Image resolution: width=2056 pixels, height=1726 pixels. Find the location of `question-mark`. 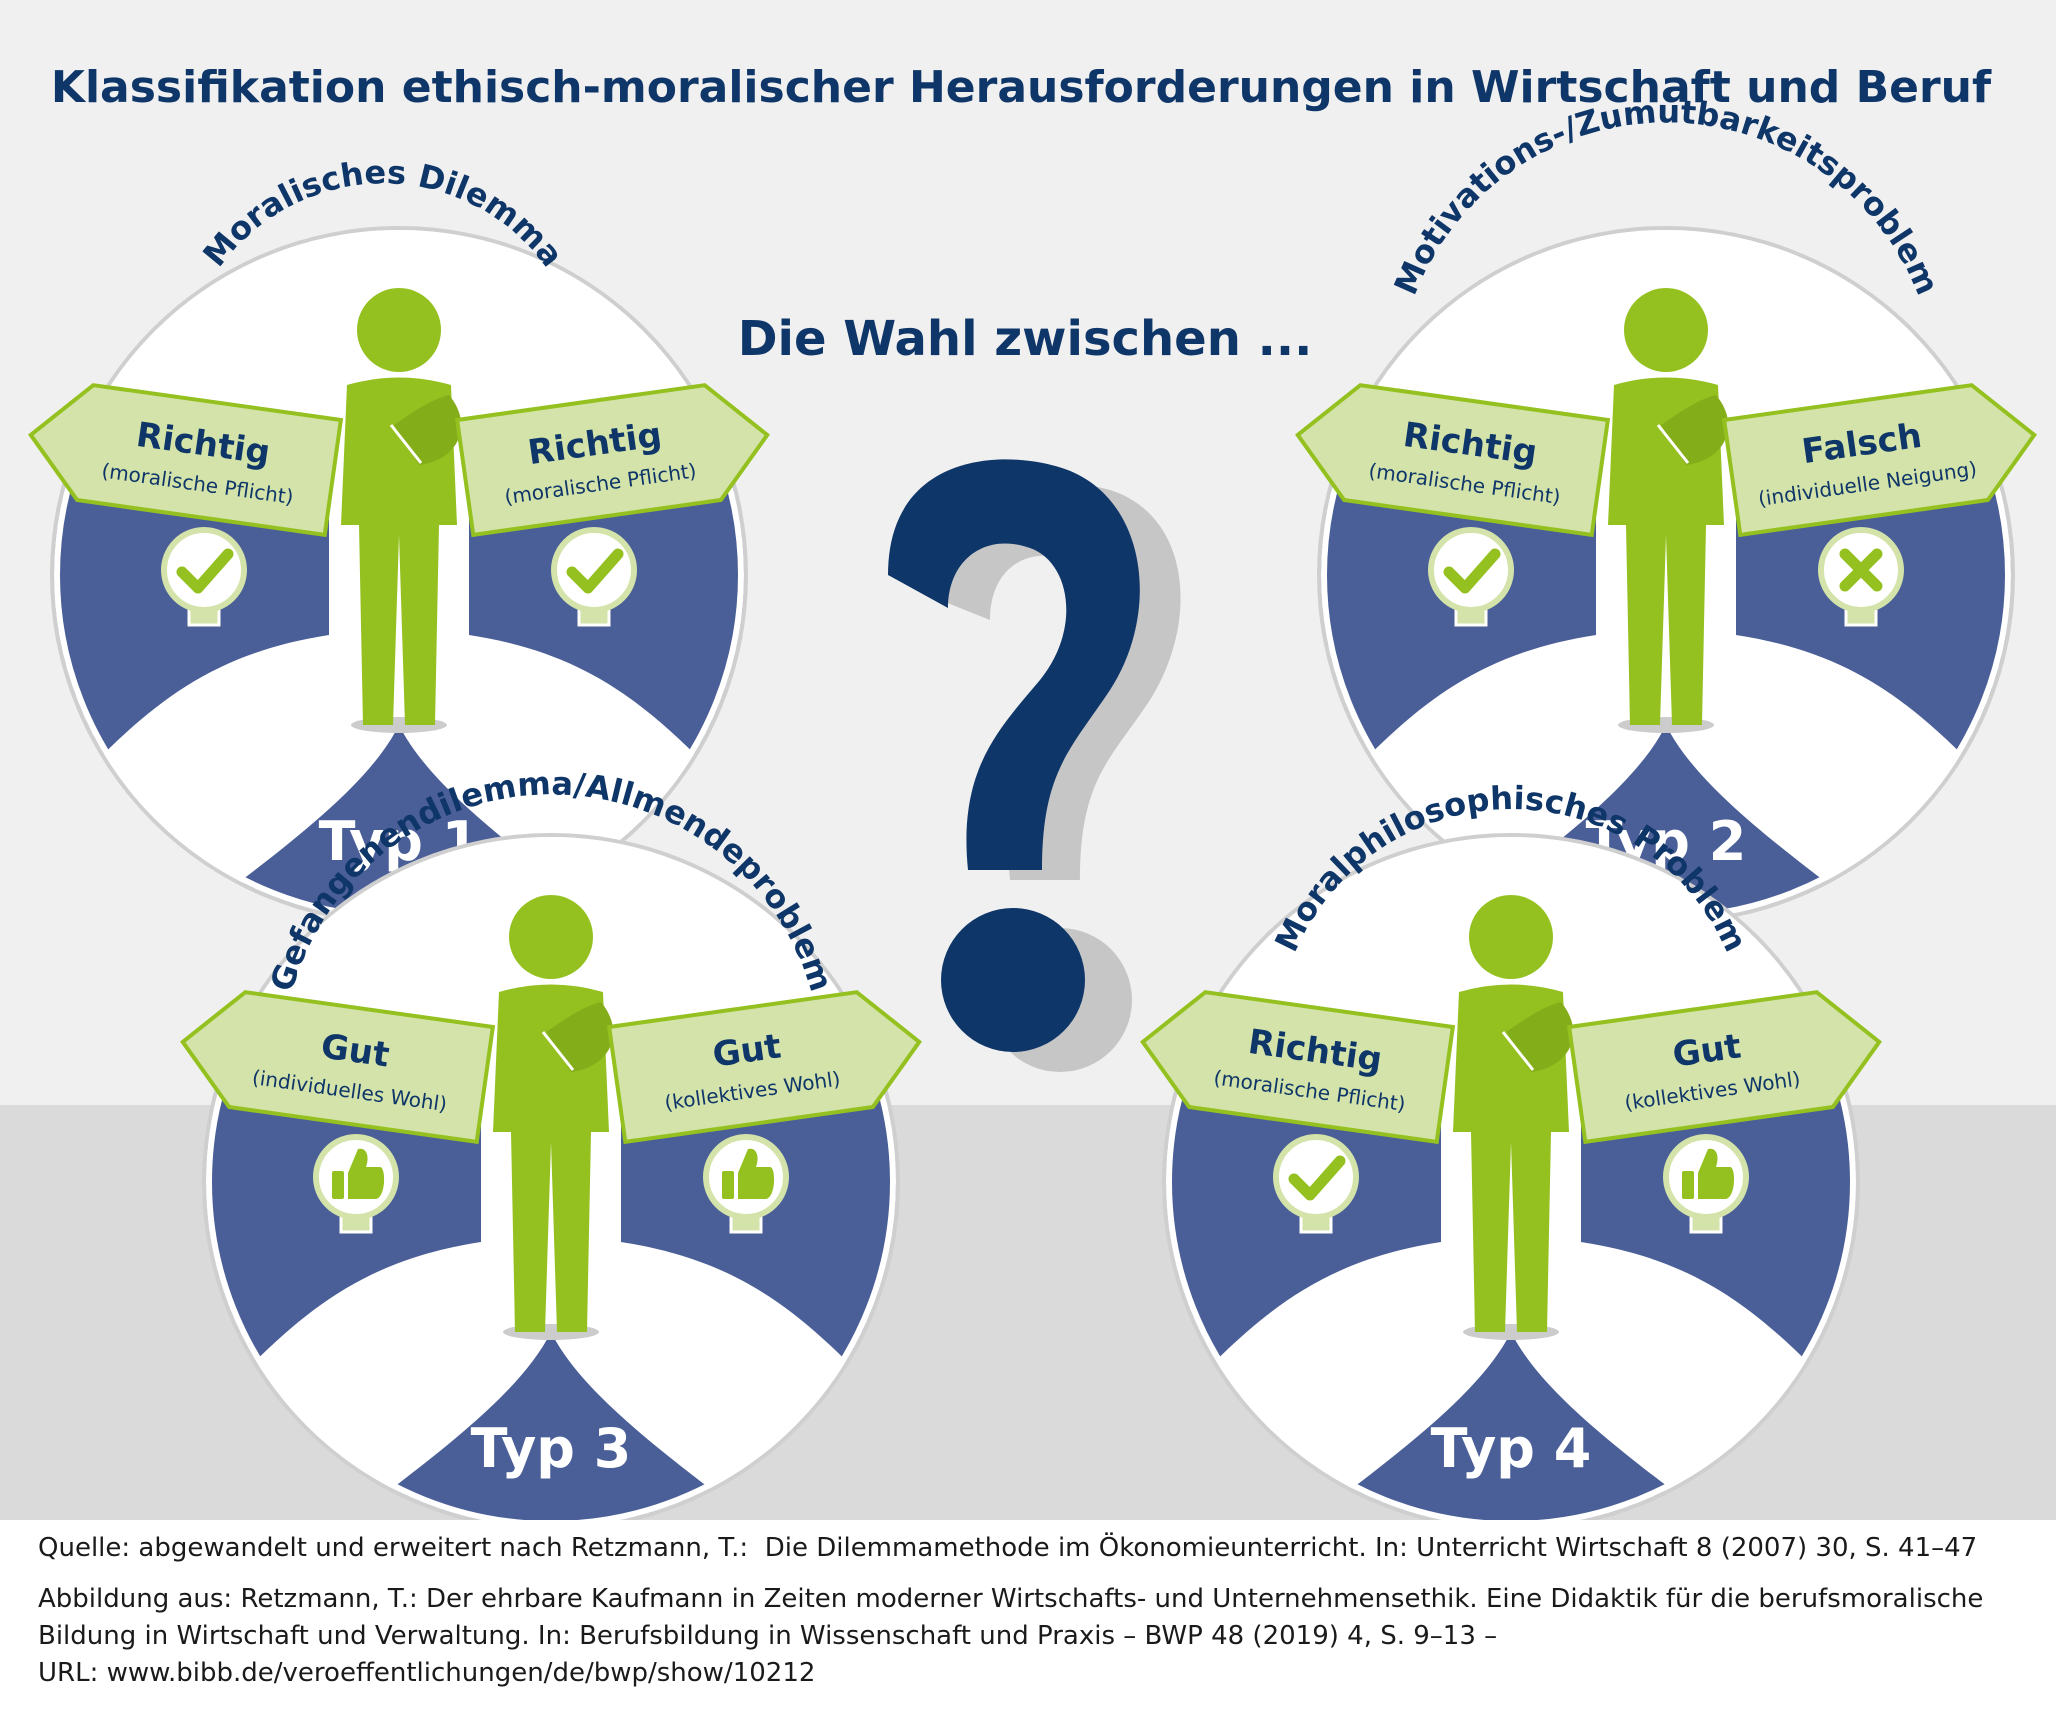

question-mark is located at coordinates (1014, 755).